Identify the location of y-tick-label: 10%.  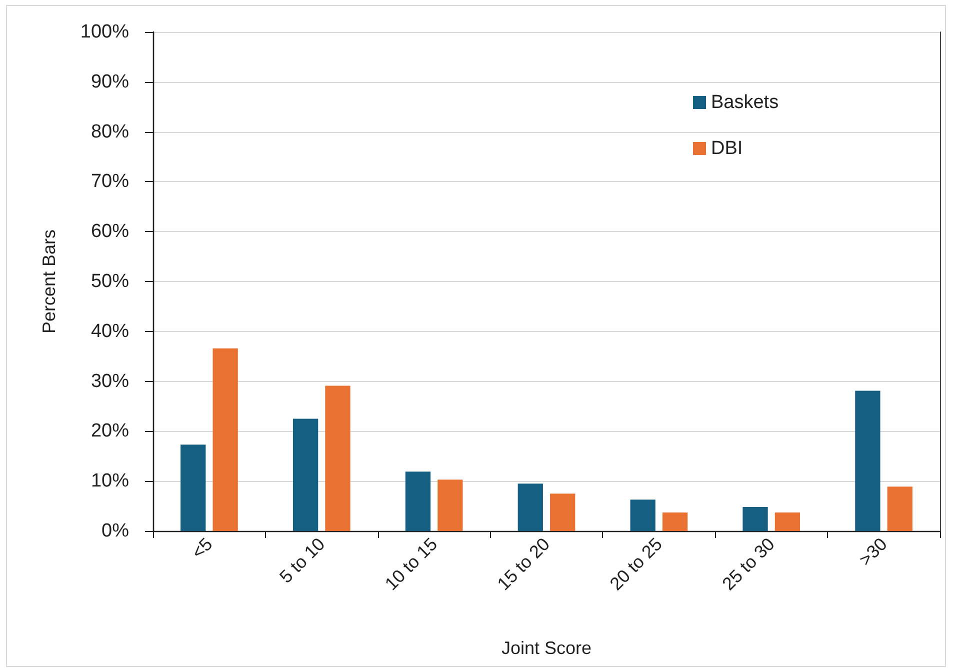
(110, 481).